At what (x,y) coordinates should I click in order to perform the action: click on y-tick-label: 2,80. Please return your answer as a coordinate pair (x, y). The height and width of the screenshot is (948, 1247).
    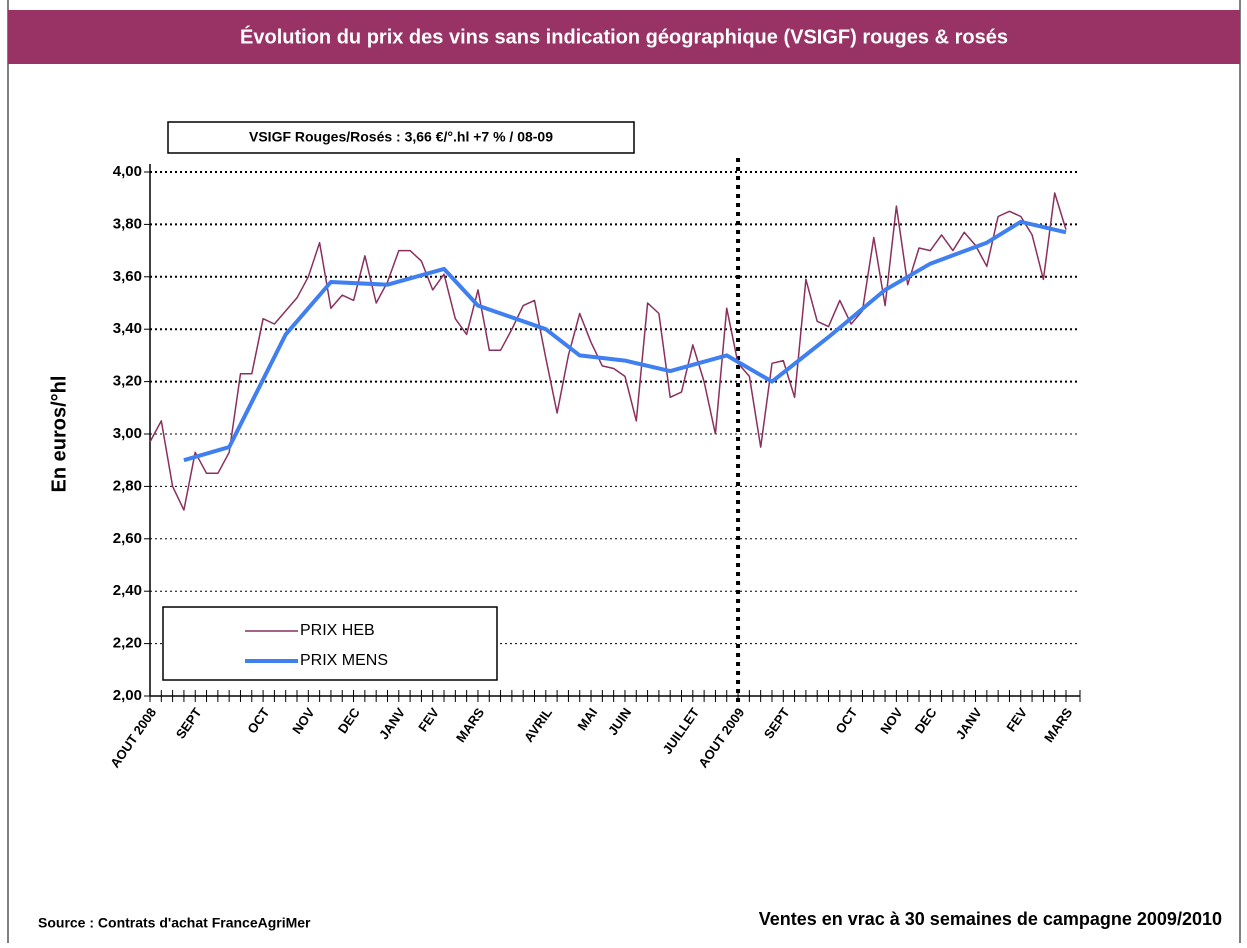
    Looking at the image, I should click on (127, 485).